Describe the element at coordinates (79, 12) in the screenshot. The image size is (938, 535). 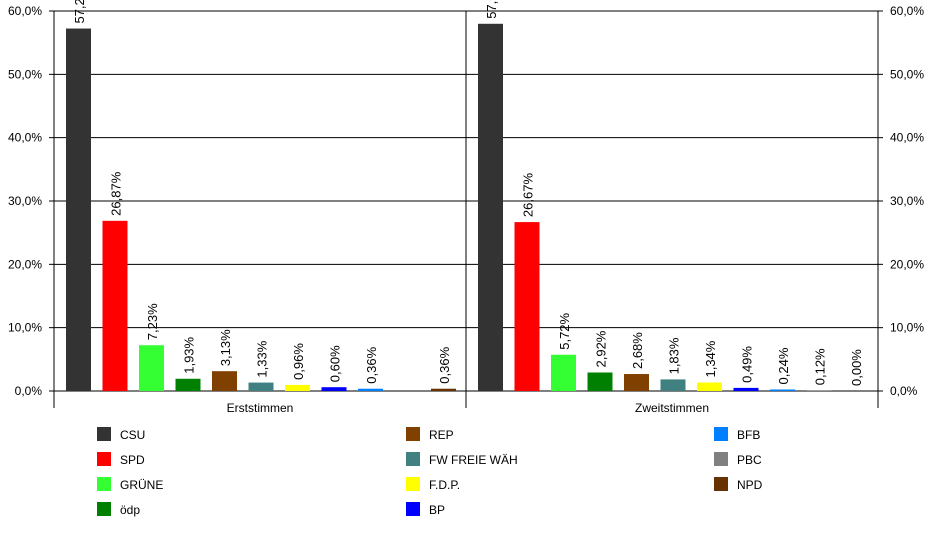
I see `data-label: 57,23%` at that location.